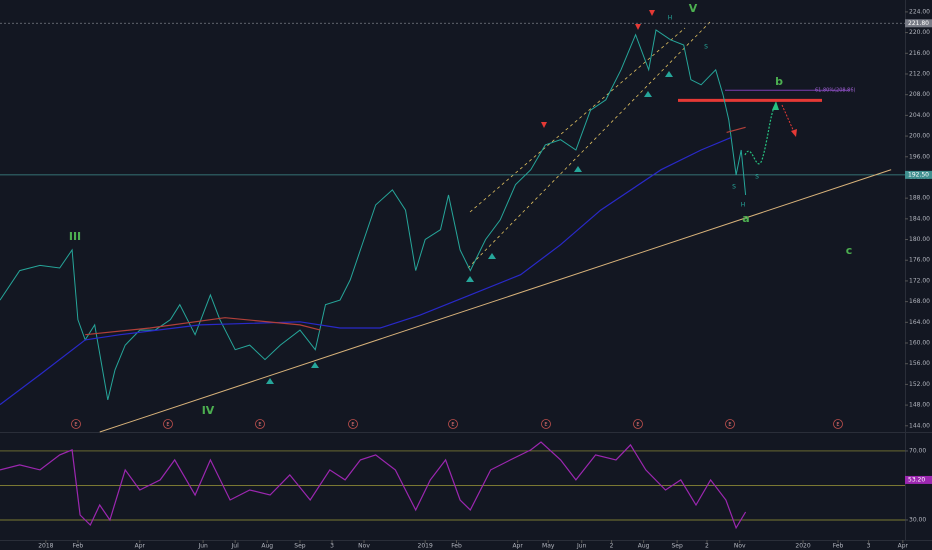  I want to click on wave-label: V, so click(693, 8).